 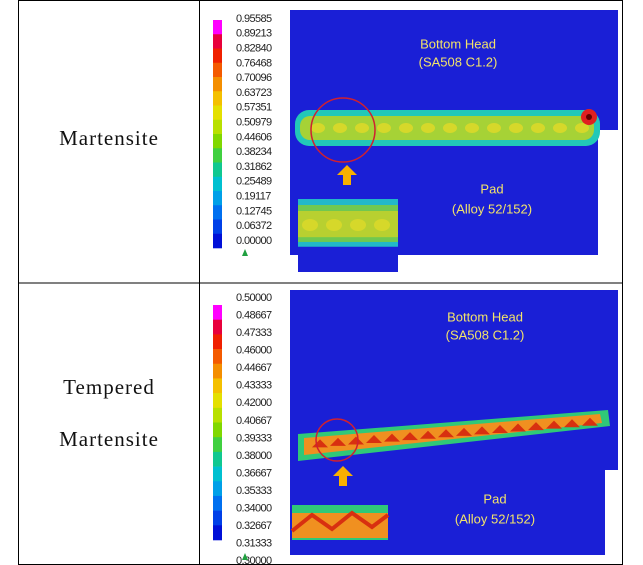 What do you see at coordinates (254, 123) in the screenshot?
I see `legend-label: 0.50979` at bounding box center [254, 123].